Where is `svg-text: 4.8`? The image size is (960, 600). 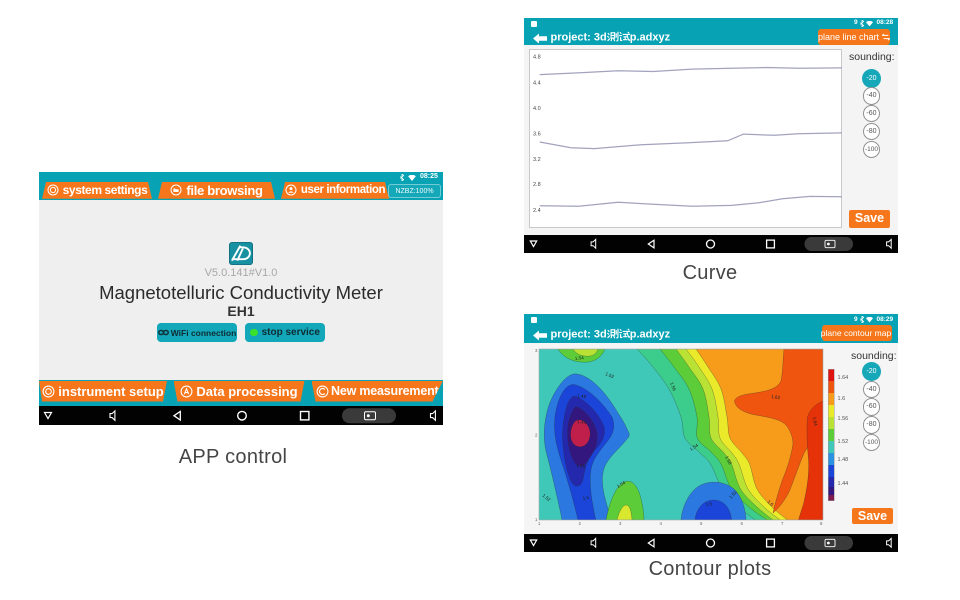 svg-text: 4.8 is located at coordinates (537, 58).